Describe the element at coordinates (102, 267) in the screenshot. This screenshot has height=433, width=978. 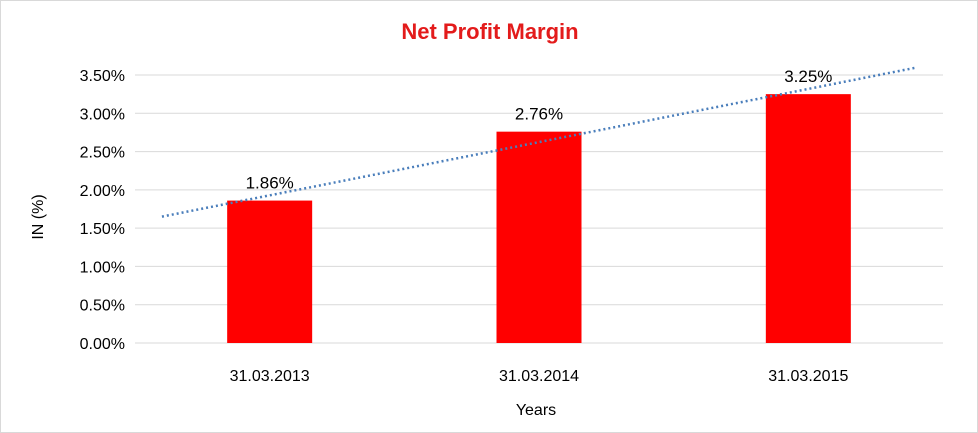
I see `y-tick-label: 1.00%` at that location.